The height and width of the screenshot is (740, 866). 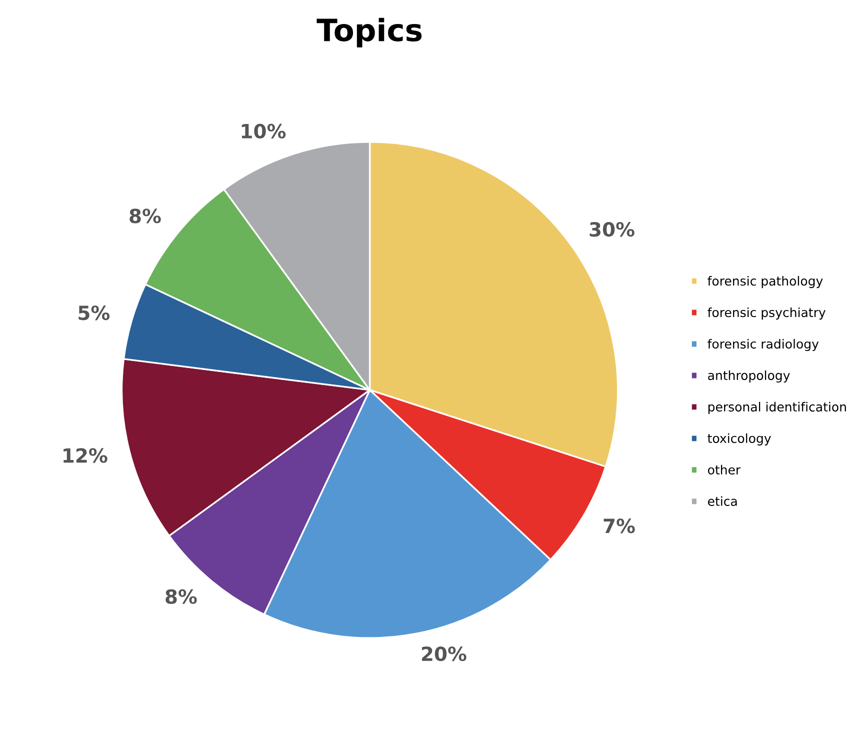 I want to click on data-label: 10%, so click(x=264, y=131).